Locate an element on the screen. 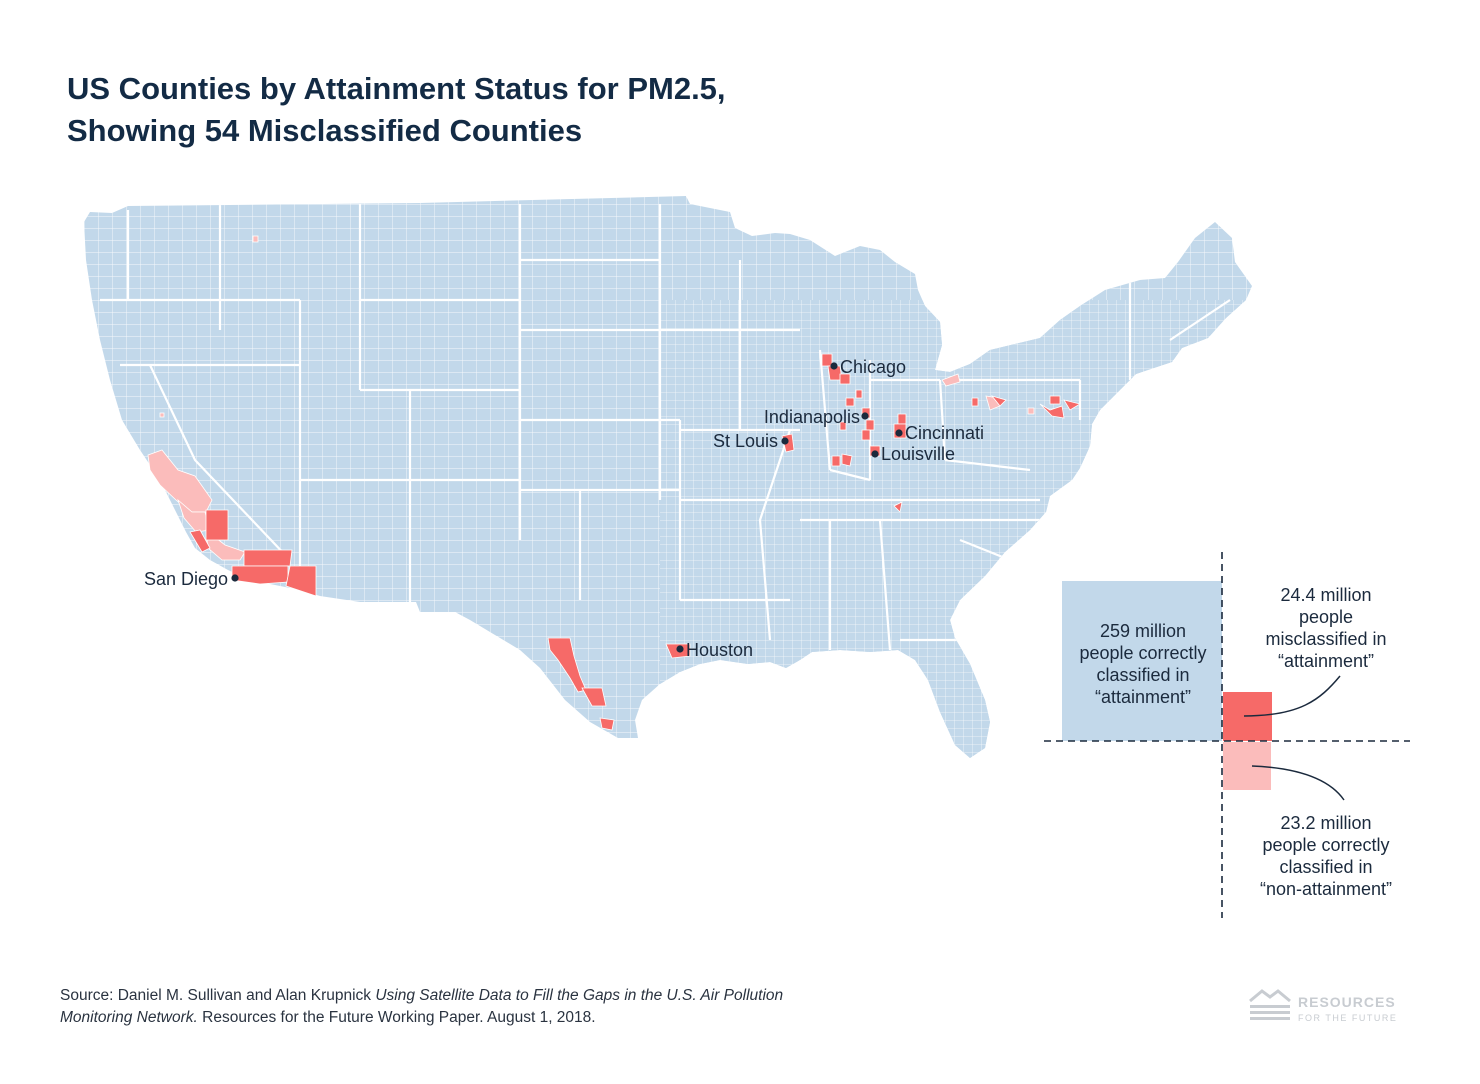  rff-logo-text-1: RESOURCES is located at coordinates (1347, 1002).